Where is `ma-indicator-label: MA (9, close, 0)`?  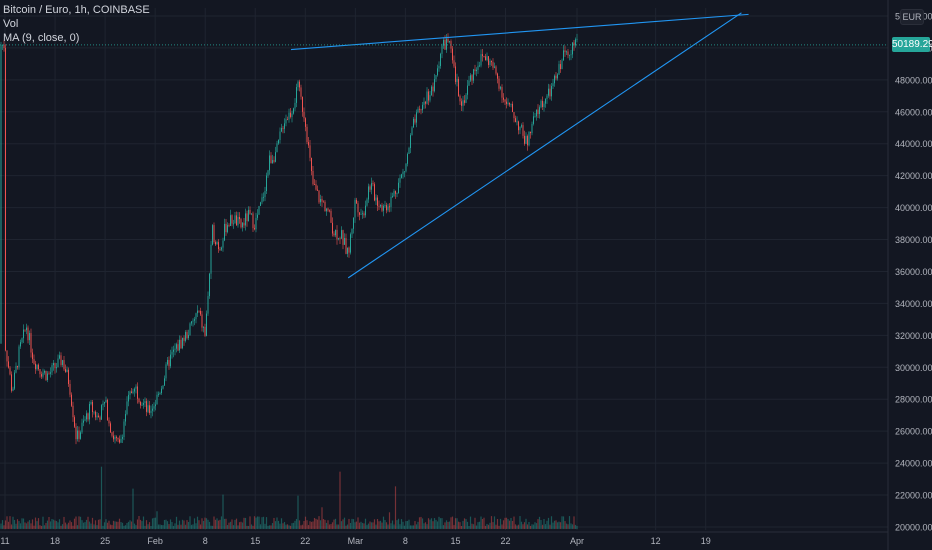 ma-indicator-label: MA (9, close, 0) is located at coordinates (41, 38).